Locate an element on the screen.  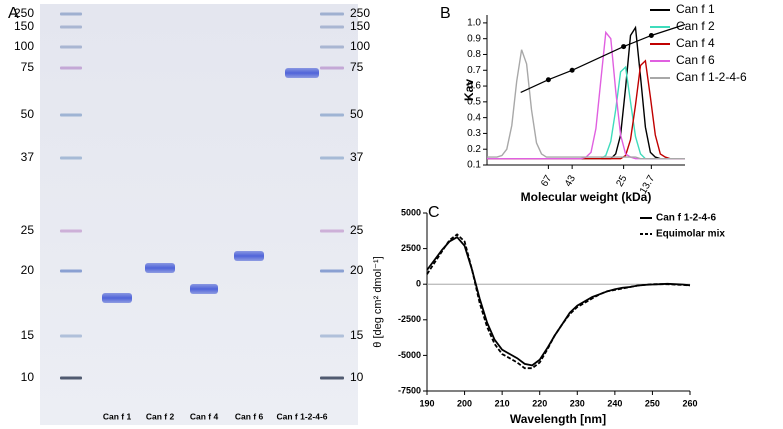
x-tick-label: 25 is located at coordinates (621, 181).